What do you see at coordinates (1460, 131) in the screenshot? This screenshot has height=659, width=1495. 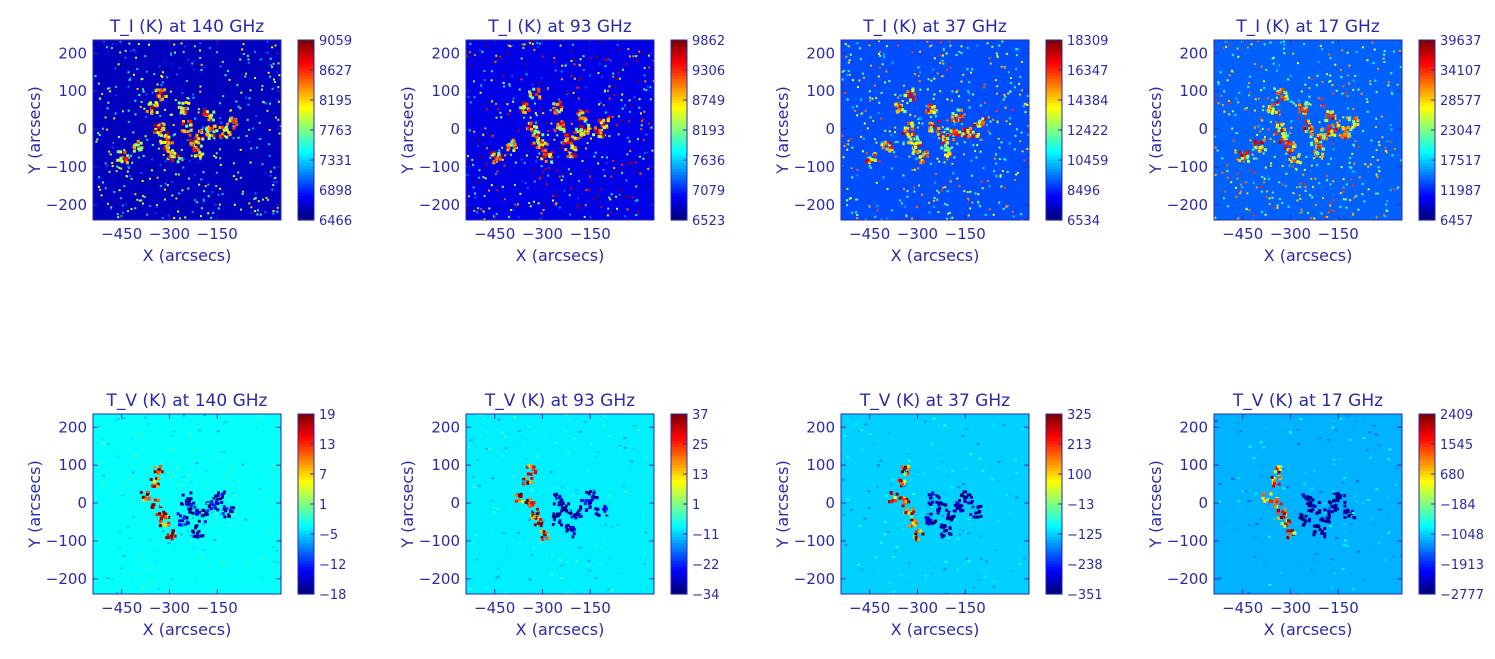 I see `colorbar-tick-label: 23047` at bounding box center [1460, 131].